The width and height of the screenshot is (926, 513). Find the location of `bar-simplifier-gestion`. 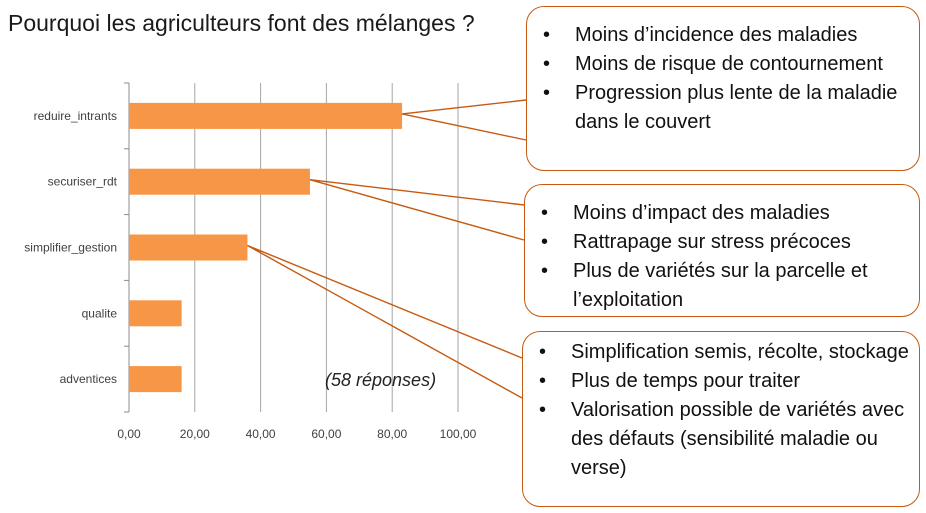

bar-simplifier-gestion is located at coordinates (188, 247).